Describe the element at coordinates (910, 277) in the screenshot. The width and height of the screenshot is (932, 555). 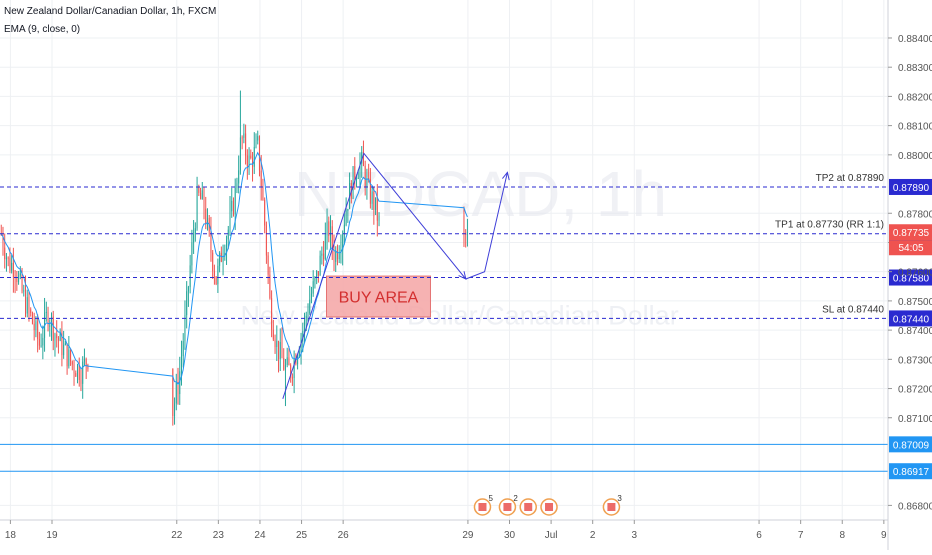
I see `axis-price-tag-entry` at that location.